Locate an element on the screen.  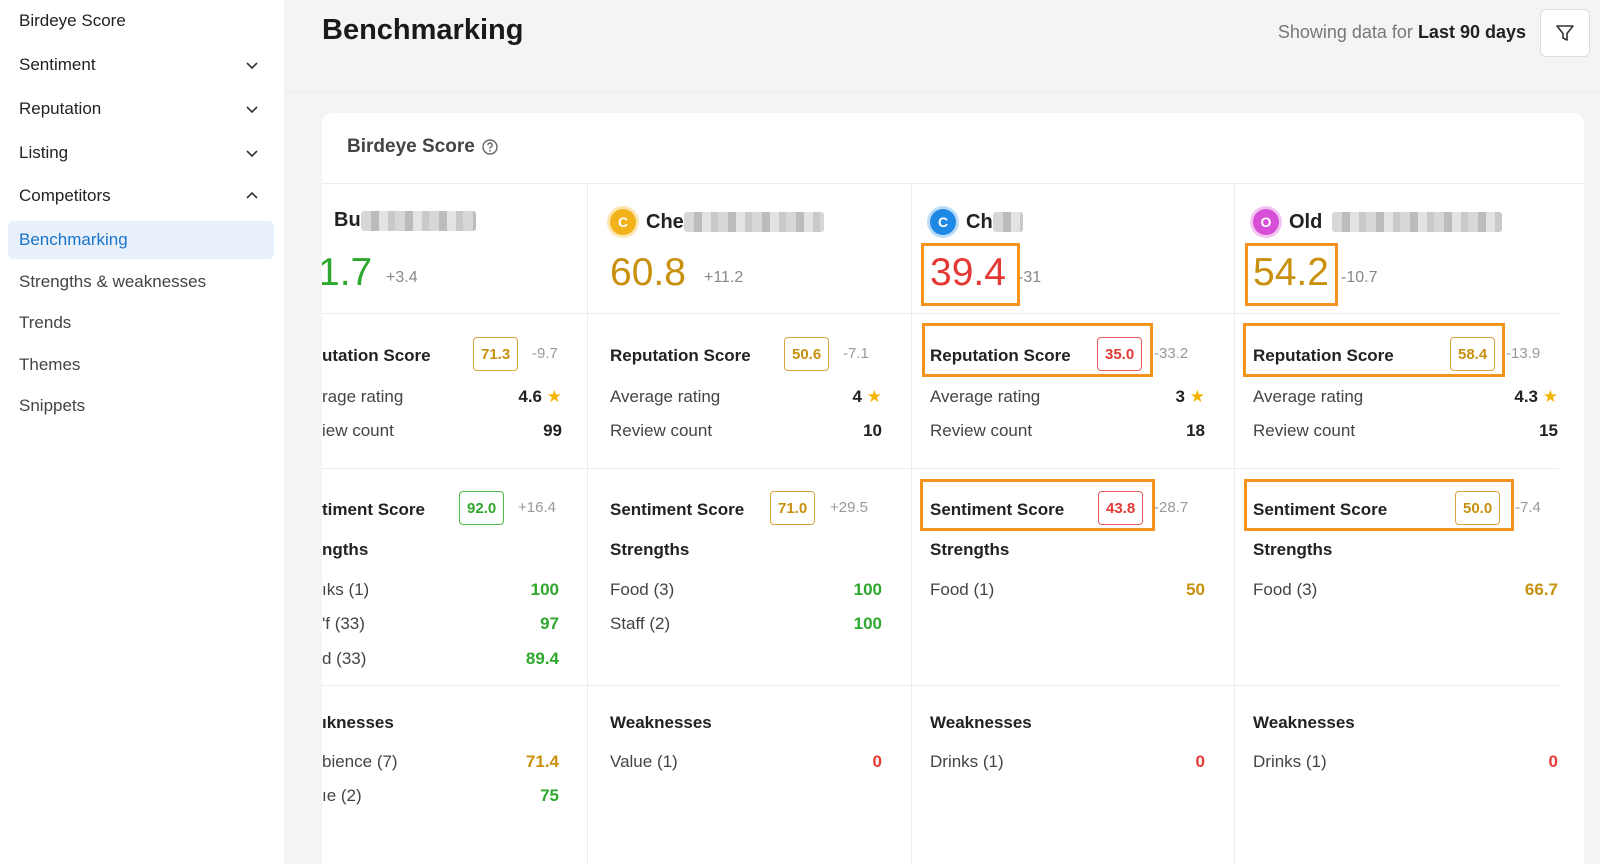
sentiment-score-pill: 50.0 is located at coordinates (1478, 508).